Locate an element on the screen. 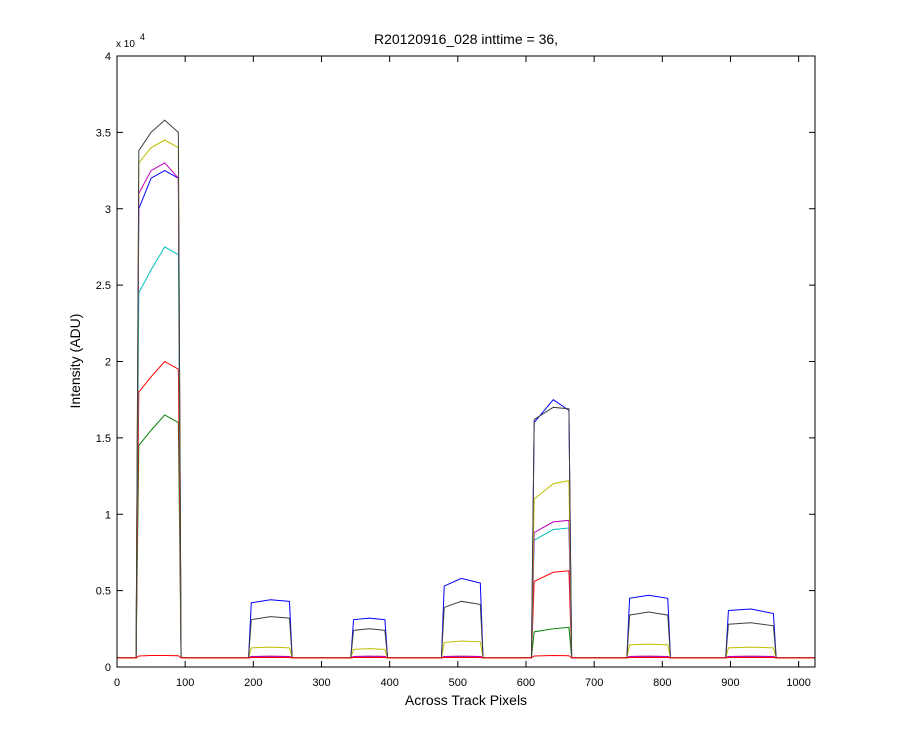 This screenshot has width=900, height=750. y-tick-label: 3 is located at coordinates (108, 210).